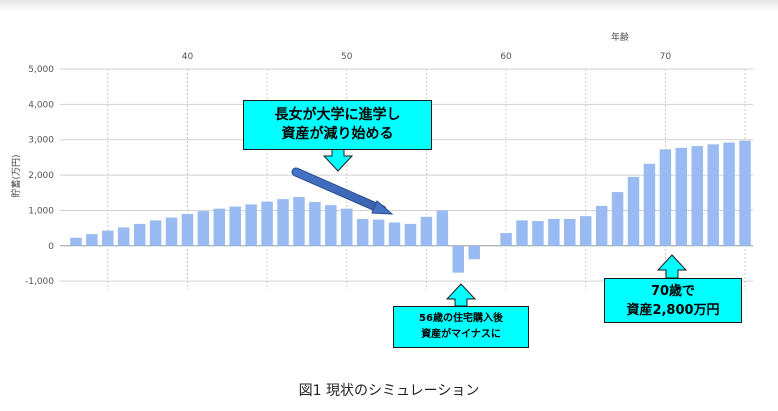 The height and width of the screenshot is (411, 778). I want to click on x-tick-label: 40, so click(188, 57).